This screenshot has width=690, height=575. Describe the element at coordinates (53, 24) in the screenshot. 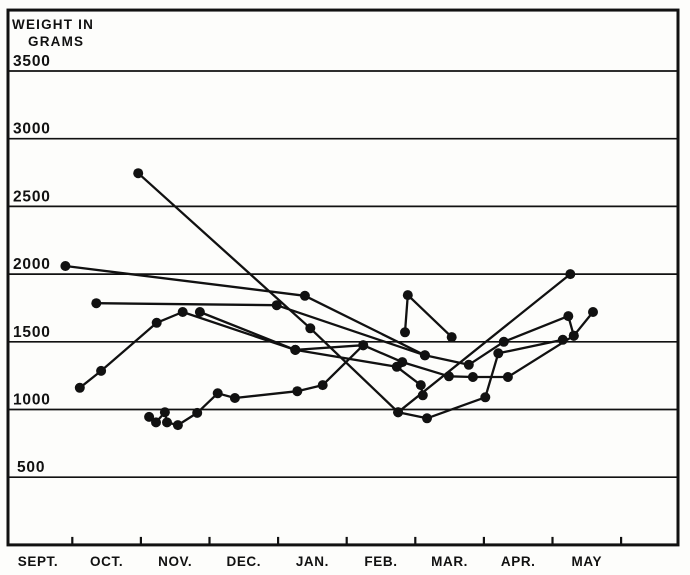

I see `svg-text: WEIGHT IN` at that location.